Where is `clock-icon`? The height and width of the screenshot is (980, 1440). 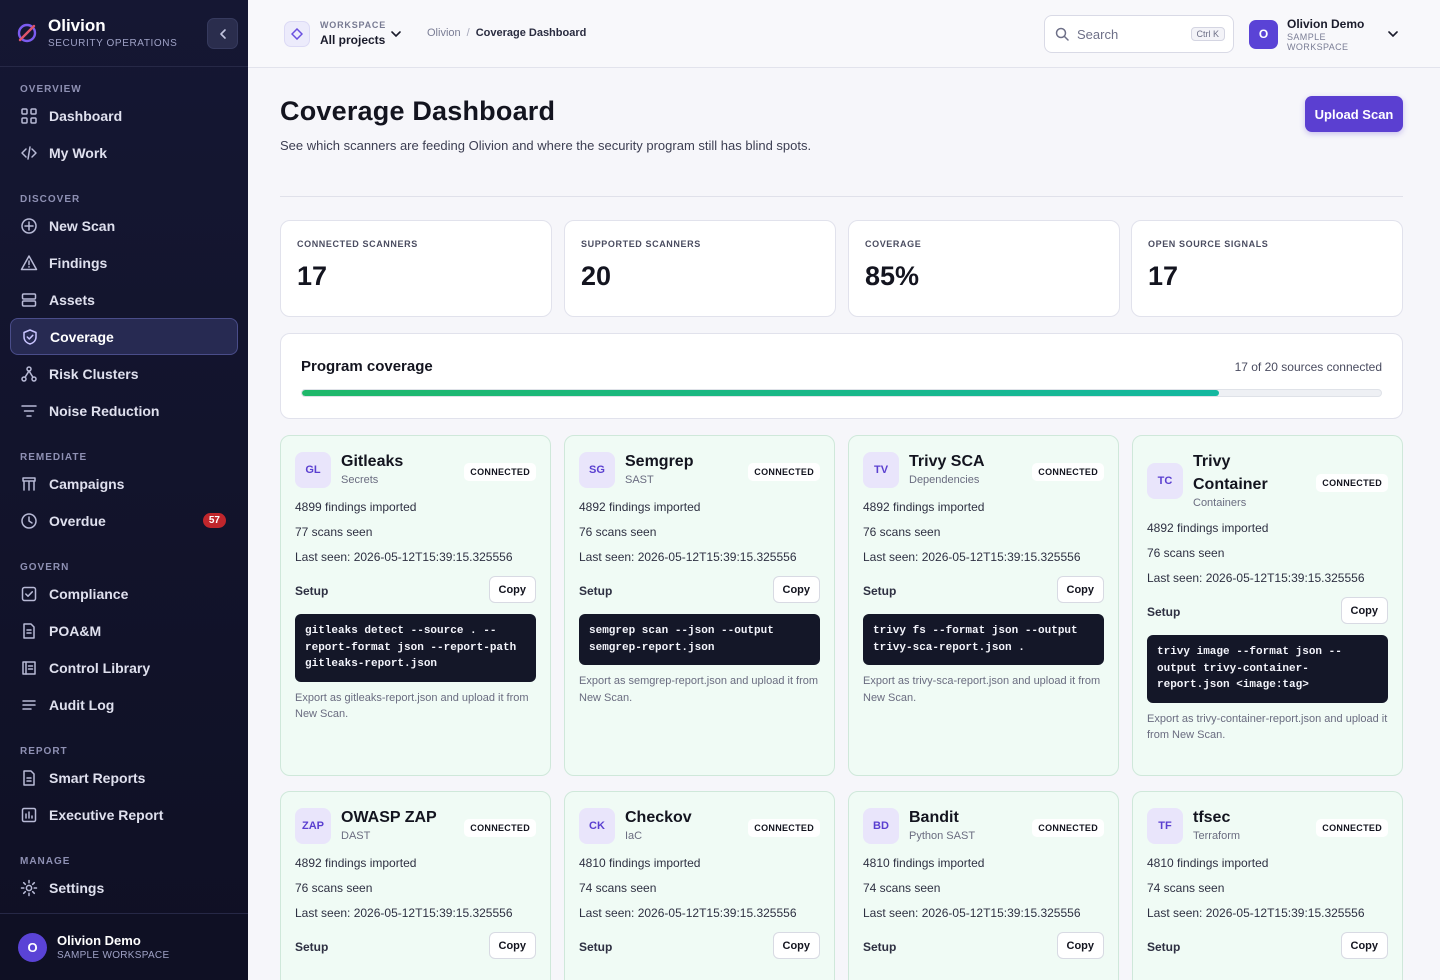
clock-icon is located at coordinates (29, 521).